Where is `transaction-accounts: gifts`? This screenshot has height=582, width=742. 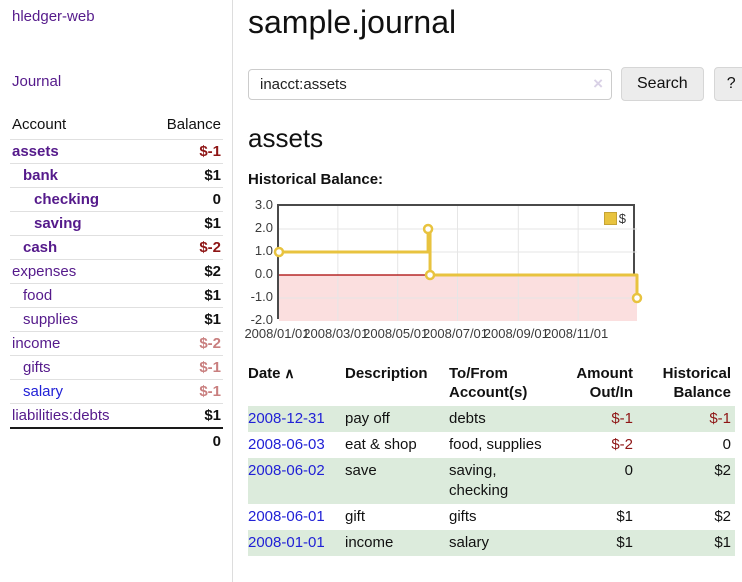 transaction-accounts: gifts is located at coordinates (463, 516).